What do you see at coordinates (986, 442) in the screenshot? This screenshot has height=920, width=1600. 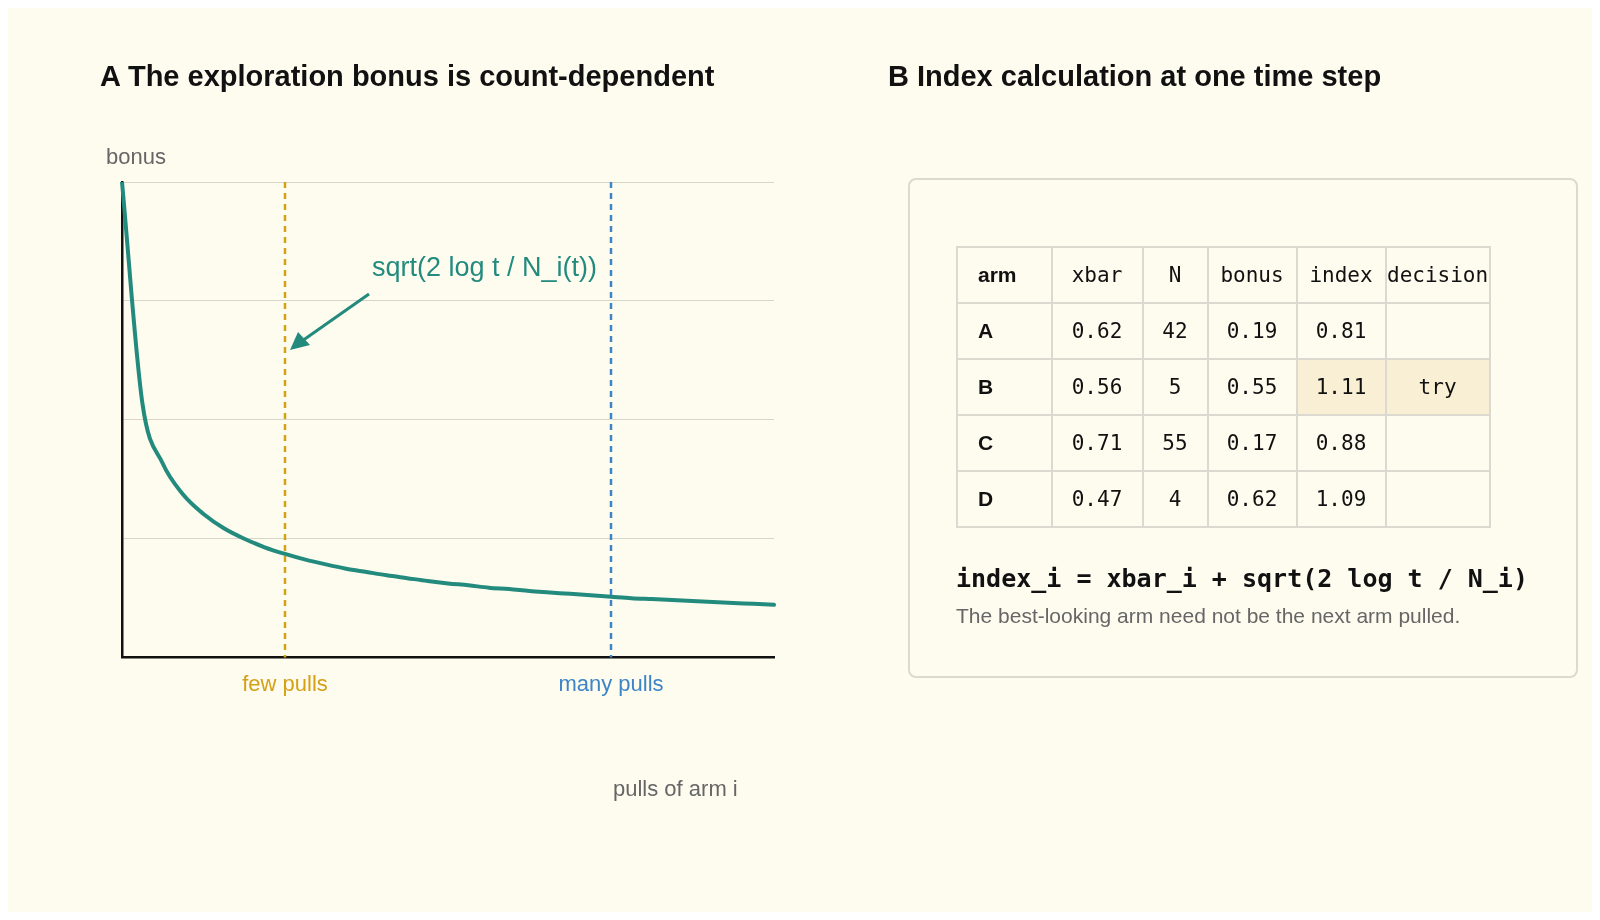 I see `text: C` at bounding box center [986, 442].